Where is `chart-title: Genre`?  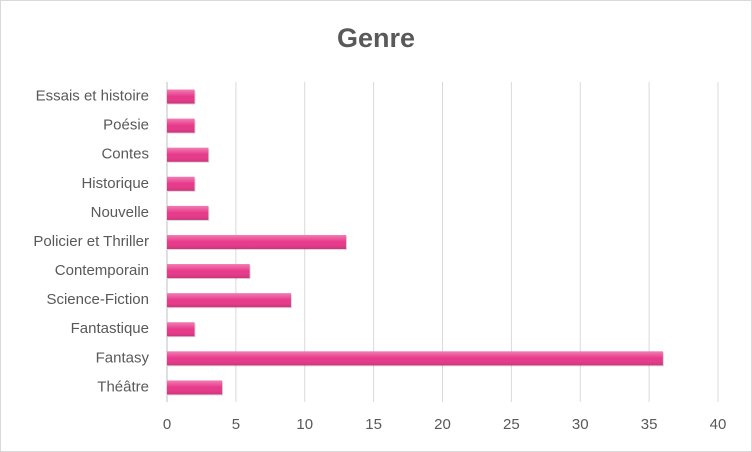
chart-title: Genre is located at coordinates (376, 38).